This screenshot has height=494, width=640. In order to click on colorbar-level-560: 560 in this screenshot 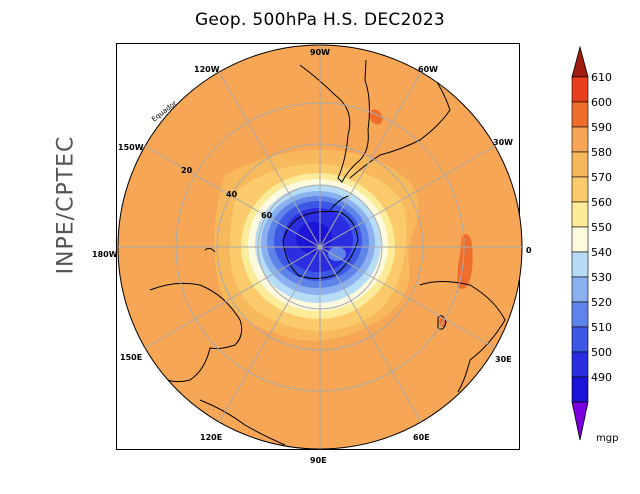, I will do `click(601, 202)`.